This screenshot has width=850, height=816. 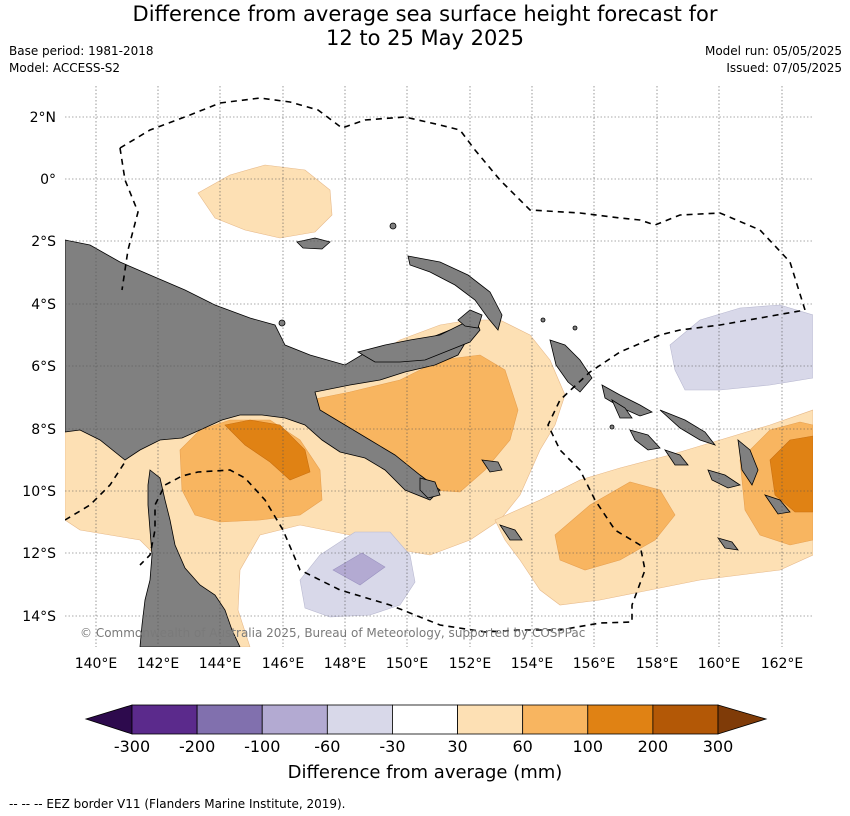 I want to click on lon-label: 160°E, so click(x=719, y=664).